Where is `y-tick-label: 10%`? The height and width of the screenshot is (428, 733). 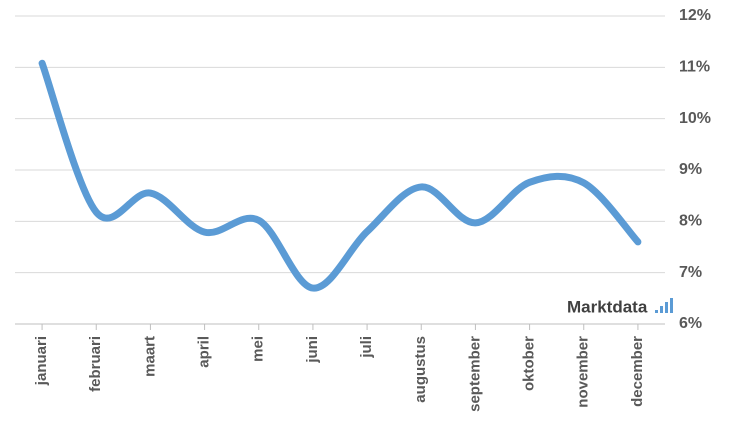
y-tick-label: 10% is located at coordinates (695, 118).